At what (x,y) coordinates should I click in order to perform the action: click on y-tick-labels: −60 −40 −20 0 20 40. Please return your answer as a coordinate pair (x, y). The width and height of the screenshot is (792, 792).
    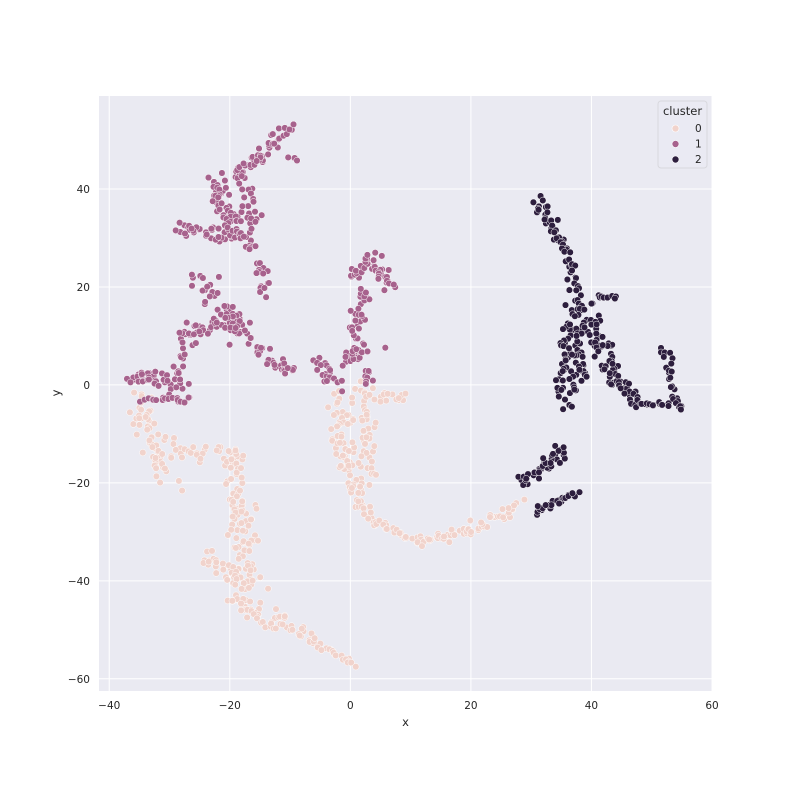
    Looking at the image, I should click on (79, 435).